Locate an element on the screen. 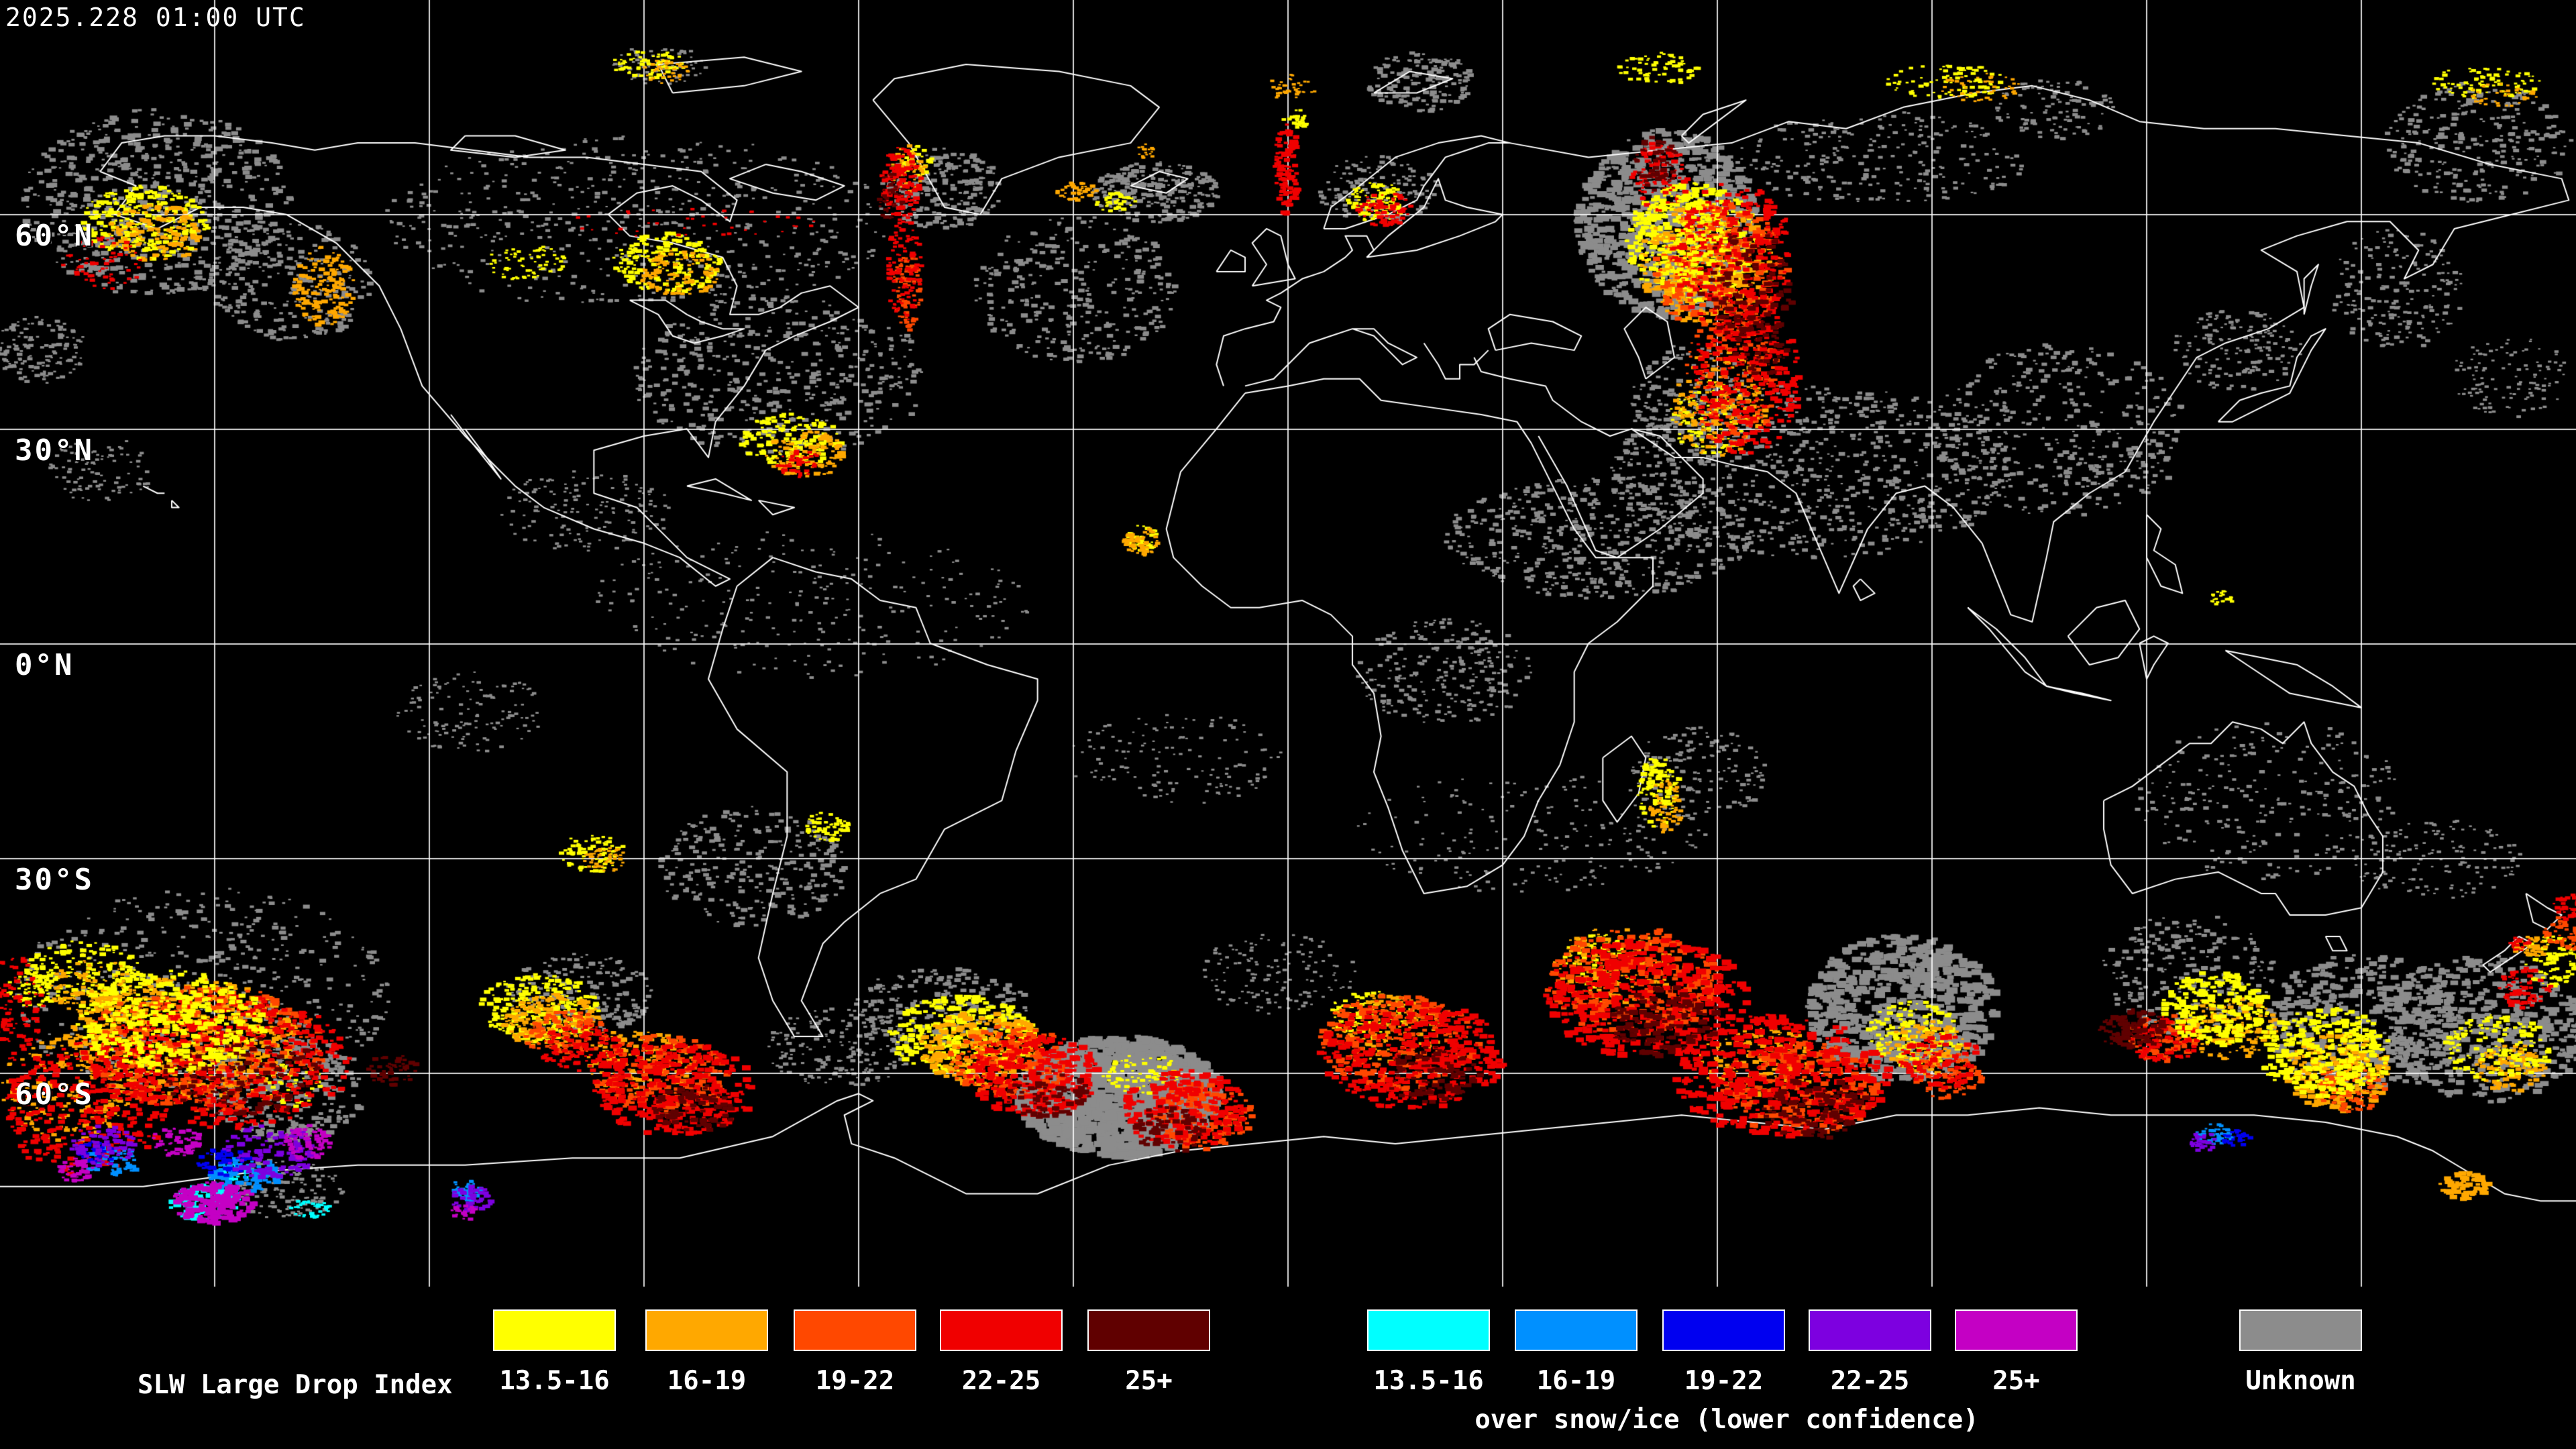 The height and width of the screenshot is (1449, 2576). legend-item-16-19: 16-19 is located at coordinates (706, 1352).